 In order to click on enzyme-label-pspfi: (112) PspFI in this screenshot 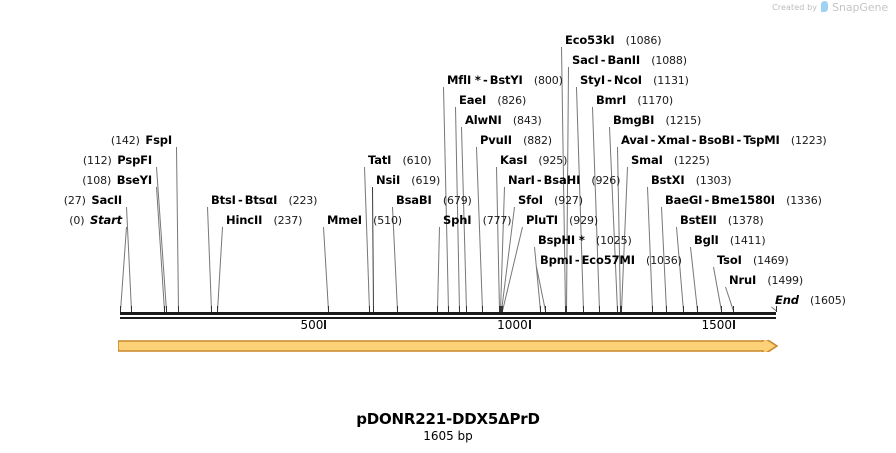, I will do `click(76, 160)`.